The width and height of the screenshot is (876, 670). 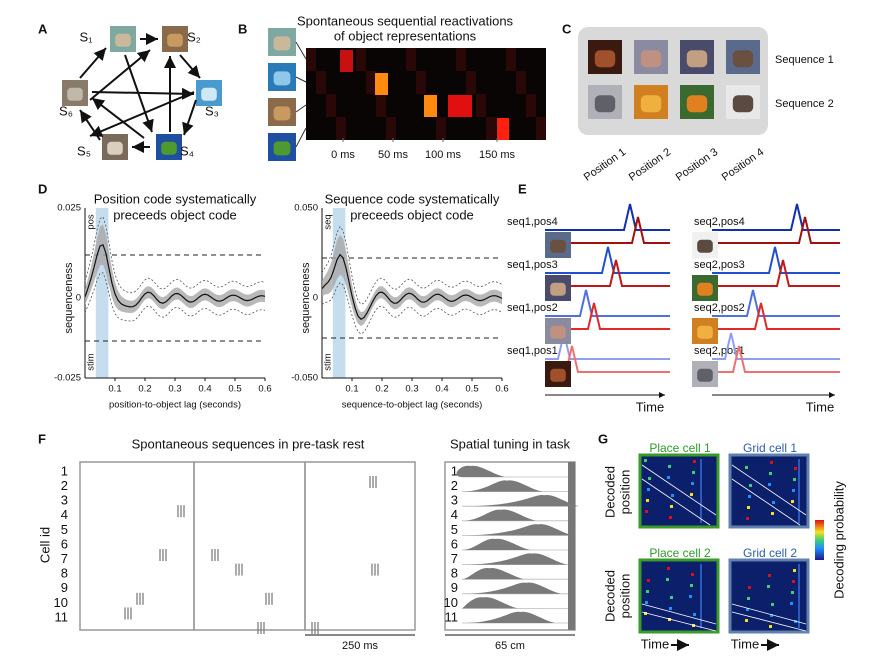 I want to click on row-label: Sequence 1, so click(x=804, y=60).